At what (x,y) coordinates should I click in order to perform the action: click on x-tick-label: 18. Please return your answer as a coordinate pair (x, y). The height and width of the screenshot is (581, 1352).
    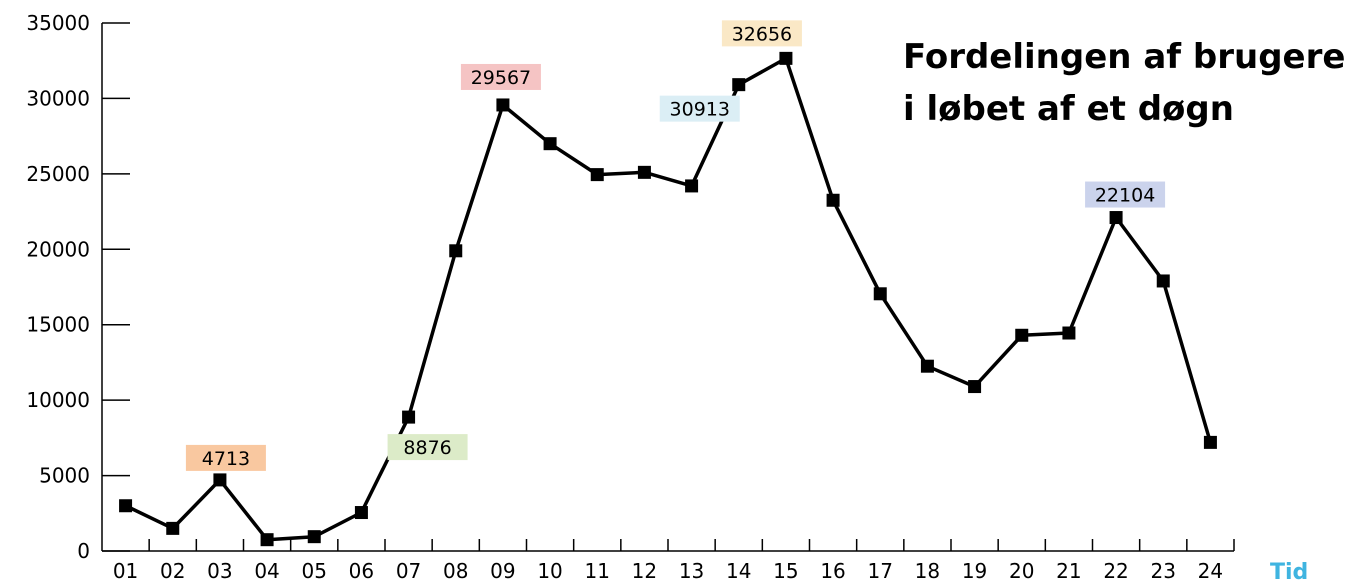
    Looking at the image, I should click on (927, 570).